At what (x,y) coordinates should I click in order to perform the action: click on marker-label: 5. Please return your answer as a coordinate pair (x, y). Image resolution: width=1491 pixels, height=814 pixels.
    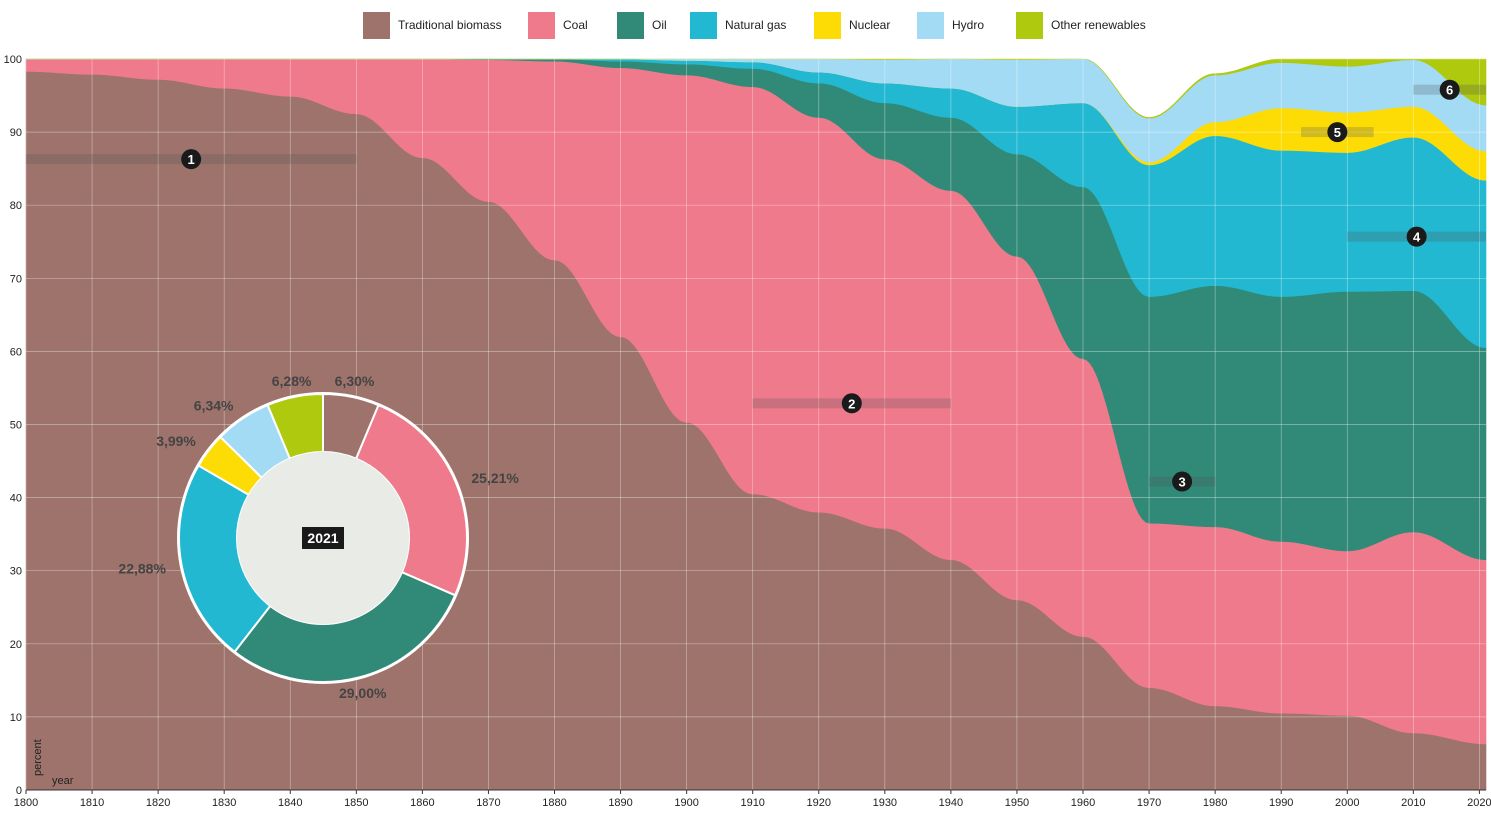
    Looking at the image, I should click on (1337, 132).